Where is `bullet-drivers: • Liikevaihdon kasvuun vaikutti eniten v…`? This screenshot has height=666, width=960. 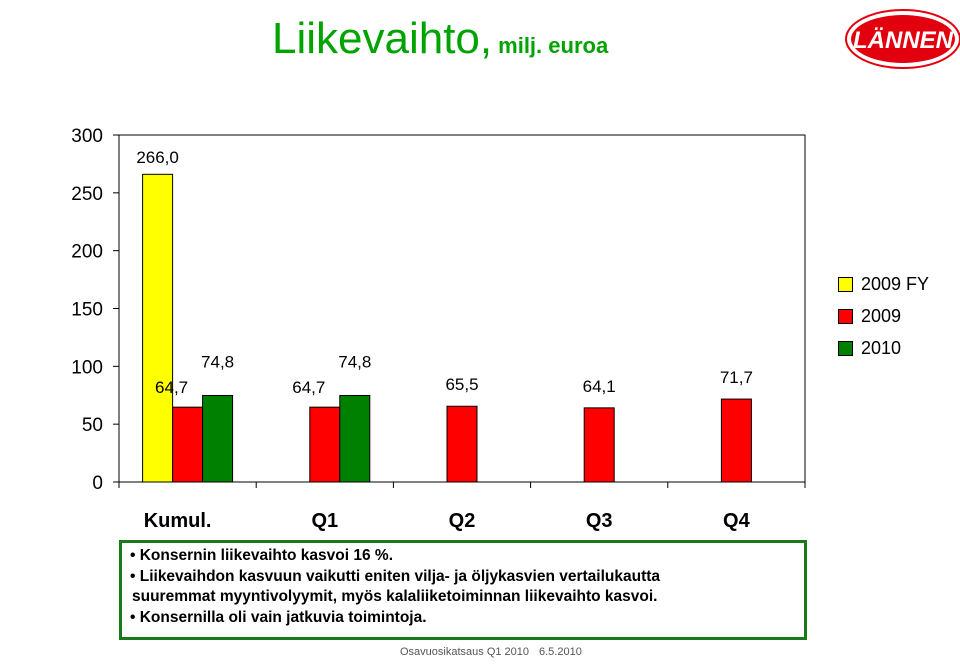 bullet-drivers: • Liikevaihdon kasvuun vaikutti eniten v… is located at coordinates (395, 576).